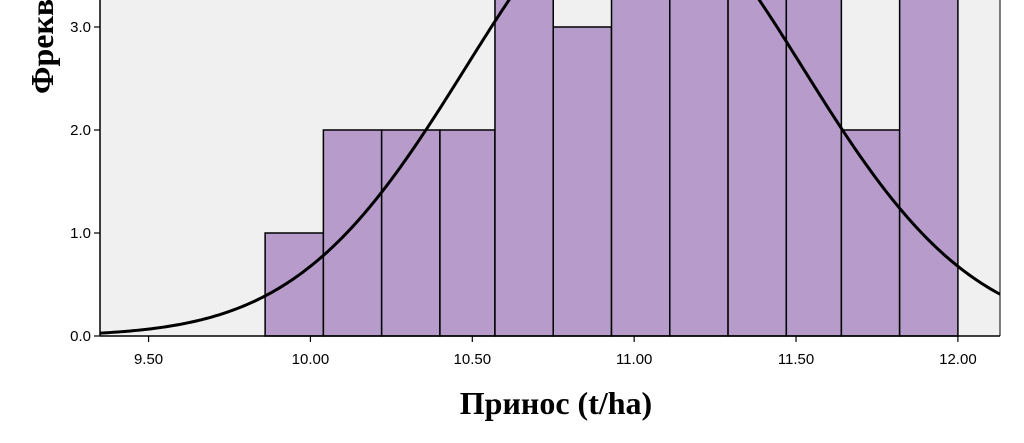 The height and width of the screenshot is (443, 1024). I want to click on x-tick-label: 11.00, so click(634, 359).